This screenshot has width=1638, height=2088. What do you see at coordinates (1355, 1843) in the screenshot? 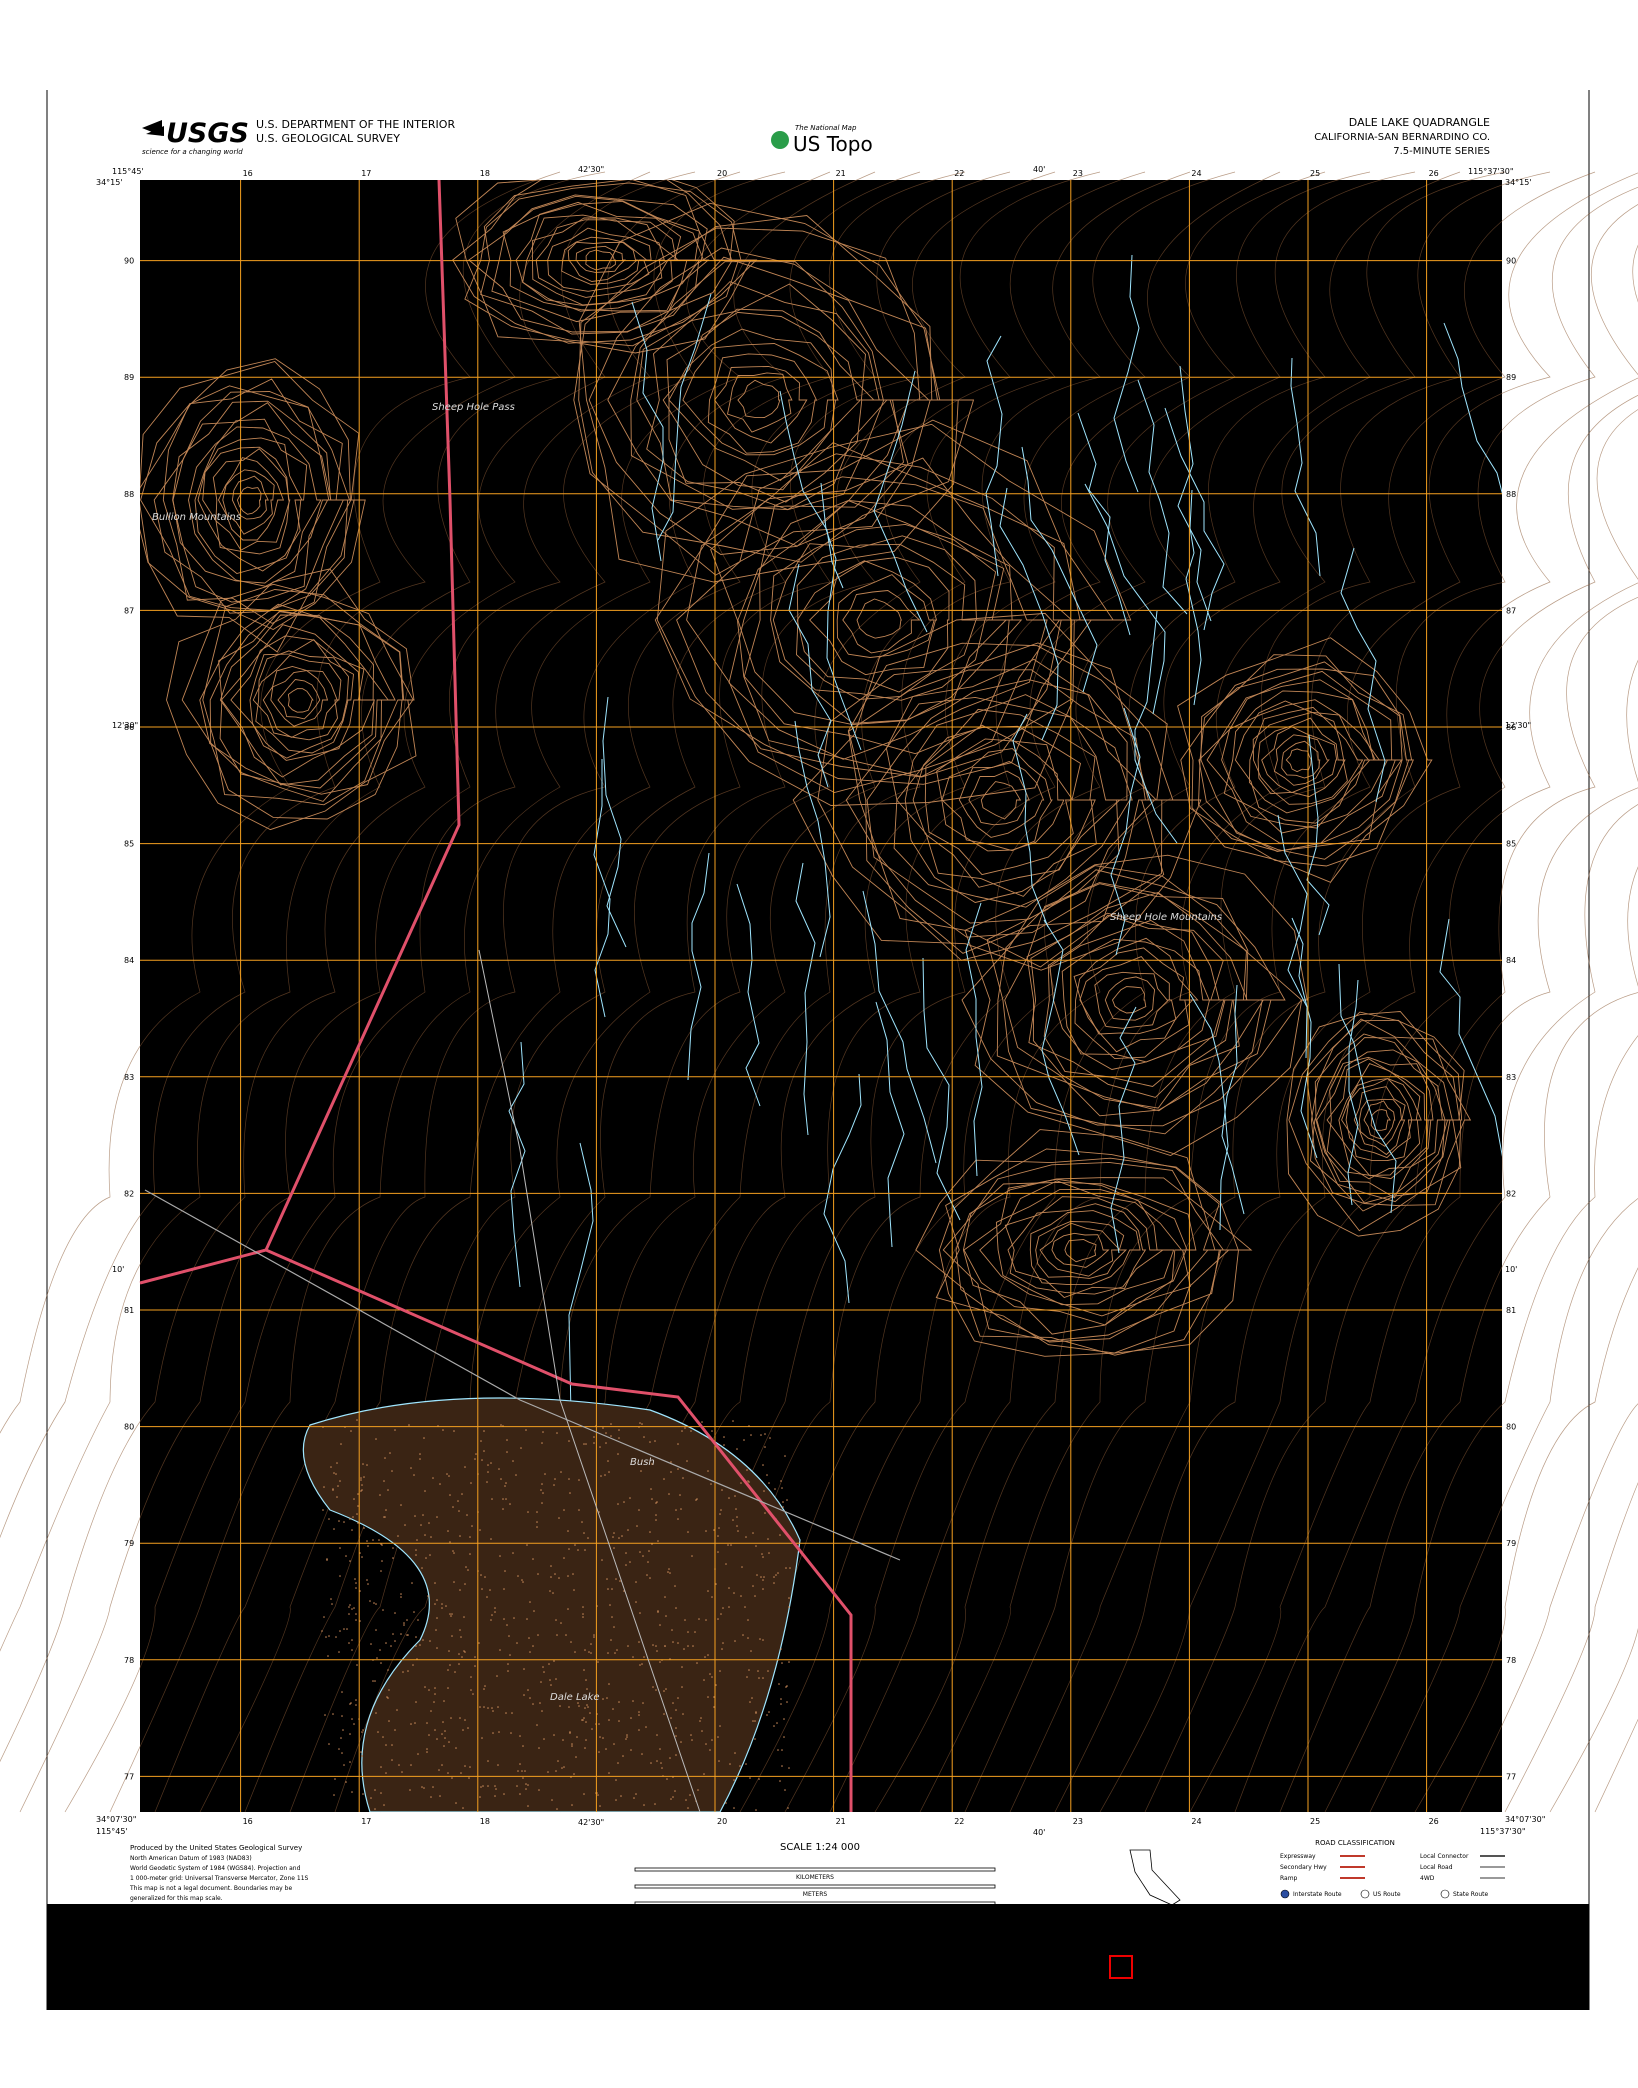
I see `road-title: ROAD CLASSIFICATION` at bounding box center [1355, 1843].